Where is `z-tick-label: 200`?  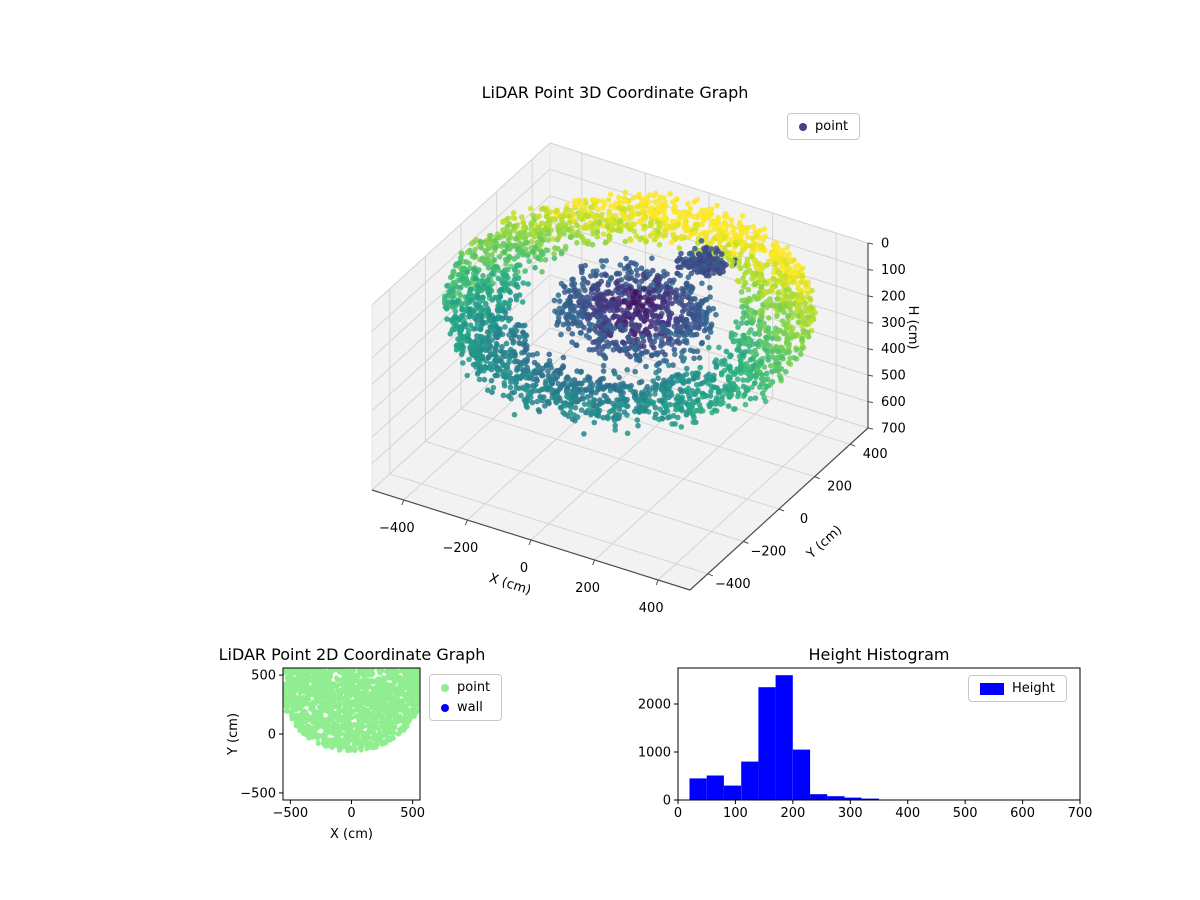 z-tick-label: 200 is located at coordinates (893, 296).